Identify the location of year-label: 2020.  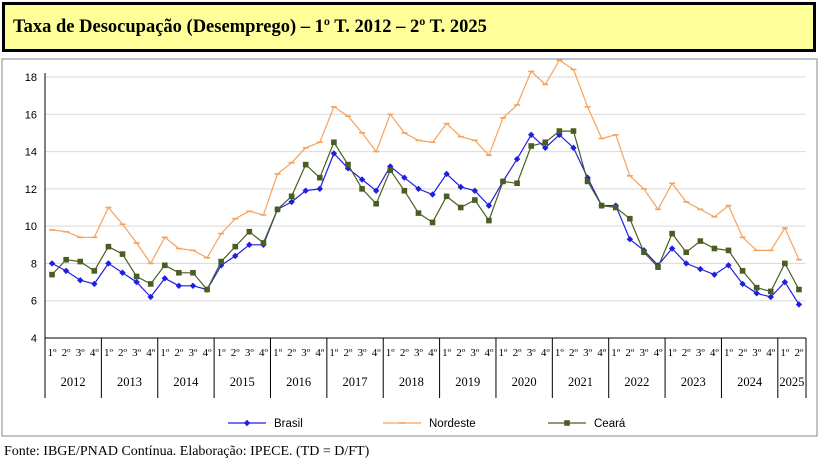
(524, 382).